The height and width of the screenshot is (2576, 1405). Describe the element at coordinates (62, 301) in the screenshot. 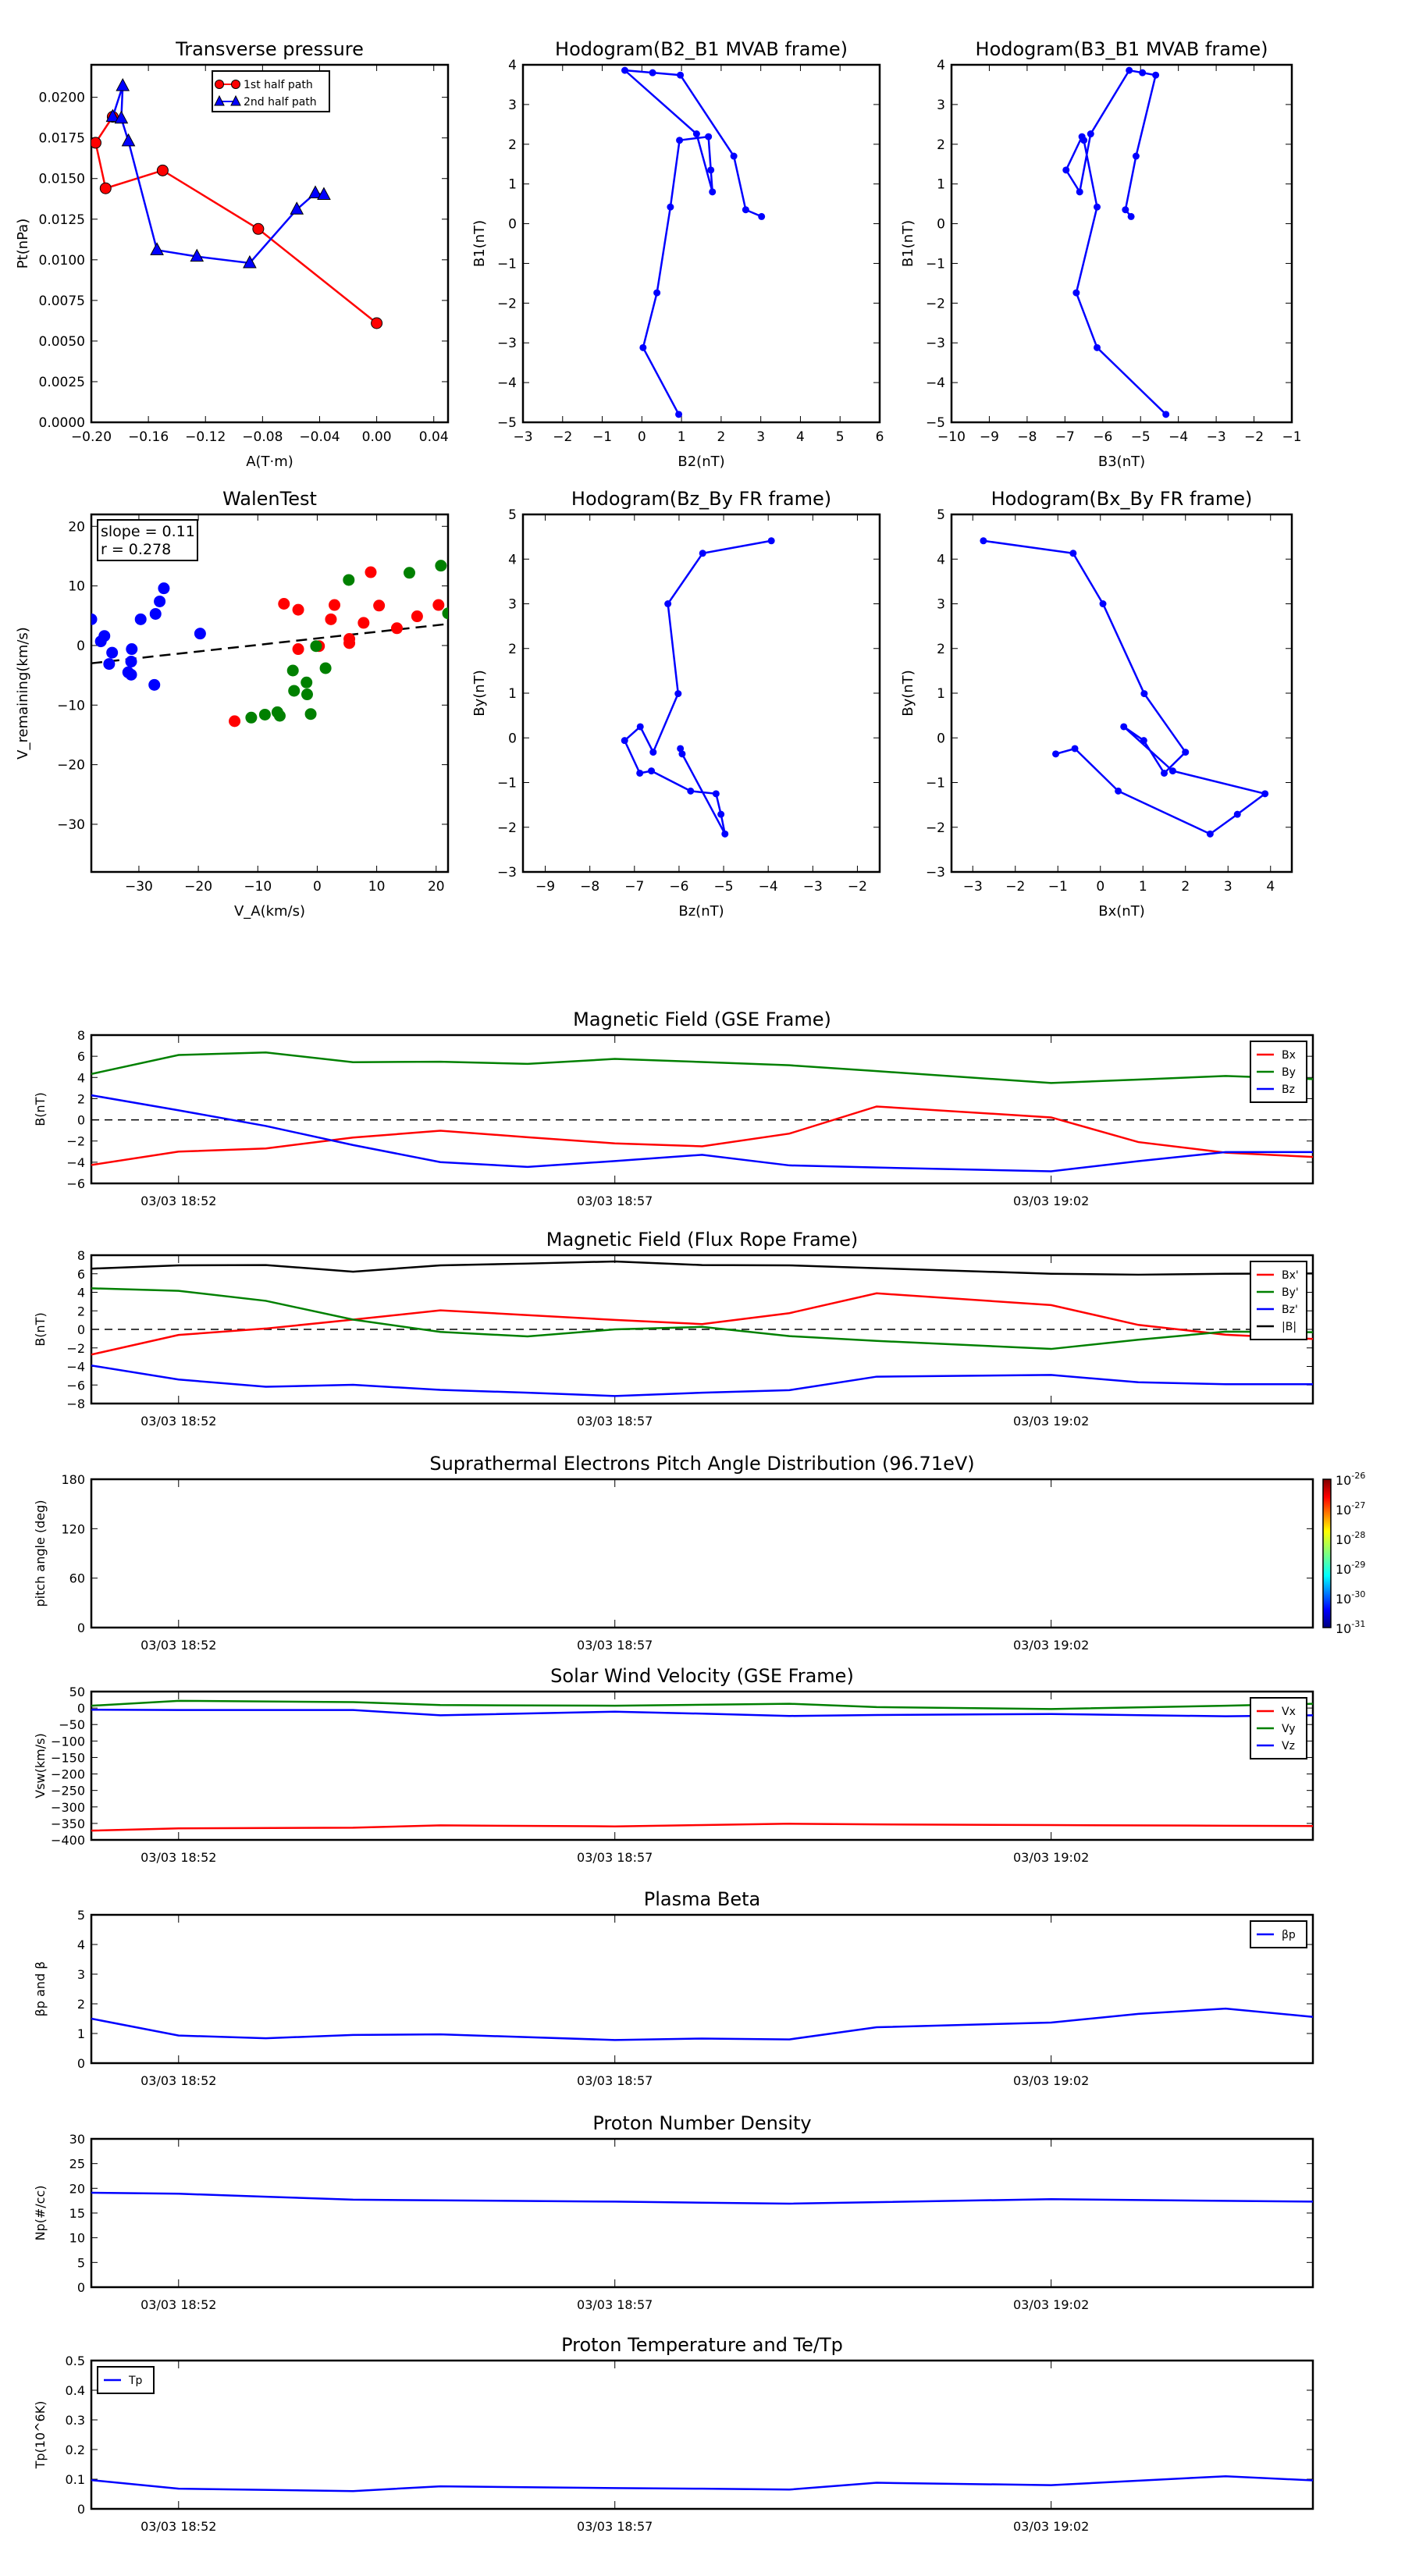

I see `y-tick-label: 0.0075` at that location.